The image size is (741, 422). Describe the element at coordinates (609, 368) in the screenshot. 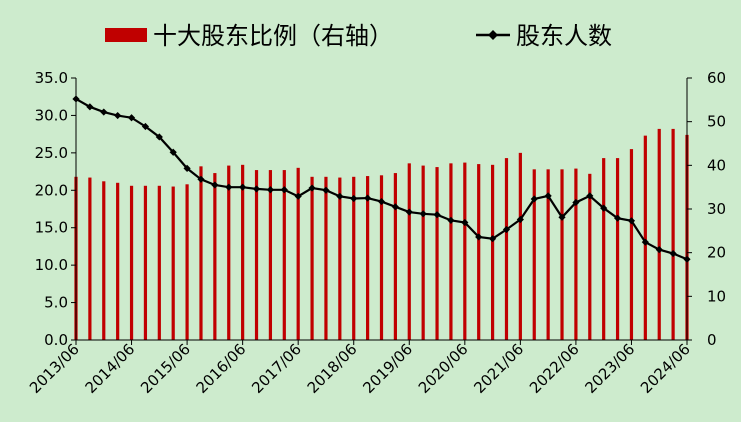

I see `x-tick-label-10: 2023/06` at that location.